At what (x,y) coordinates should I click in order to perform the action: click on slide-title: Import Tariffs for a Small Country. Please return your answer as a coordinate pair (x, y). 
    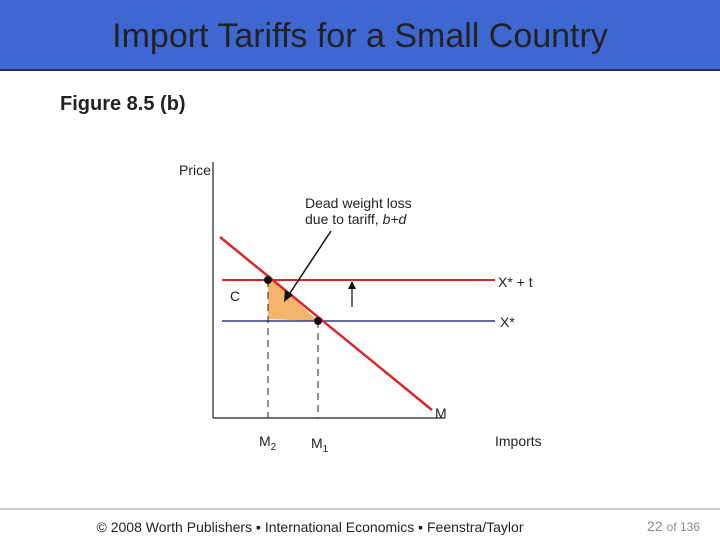
    Looking at the image, I should click on (360, 36).